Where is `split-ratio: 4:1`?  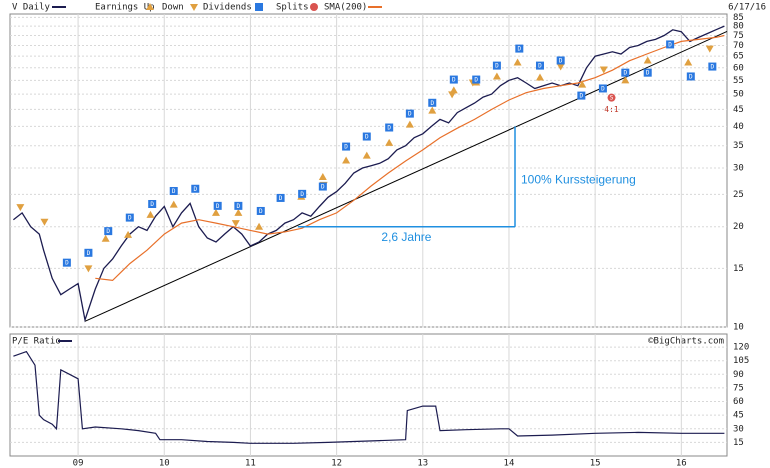 split-ratio: 4:1 is located at coordinates (611, 109).